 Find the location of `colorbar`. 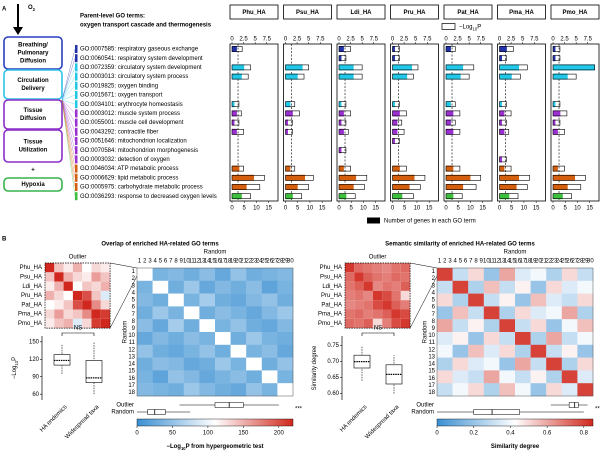

colorbar is located at coordinates (515, 422).